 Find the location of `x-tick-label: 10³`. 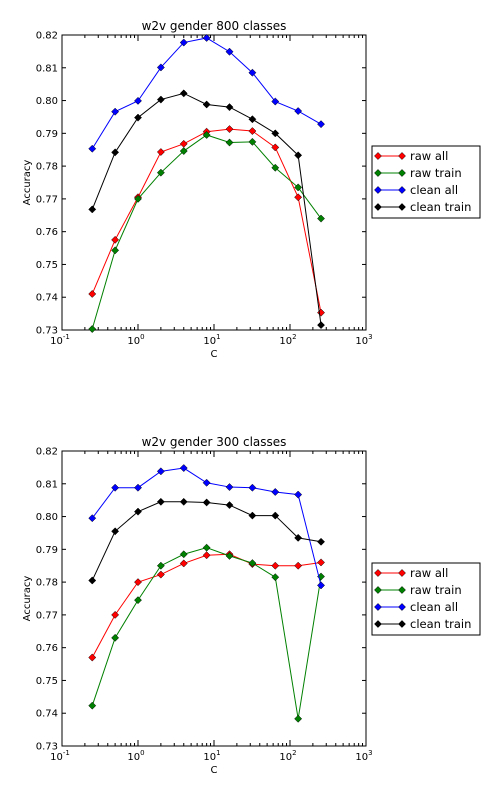

x-tick-label: 10³ is located at coordinates (363, 340).